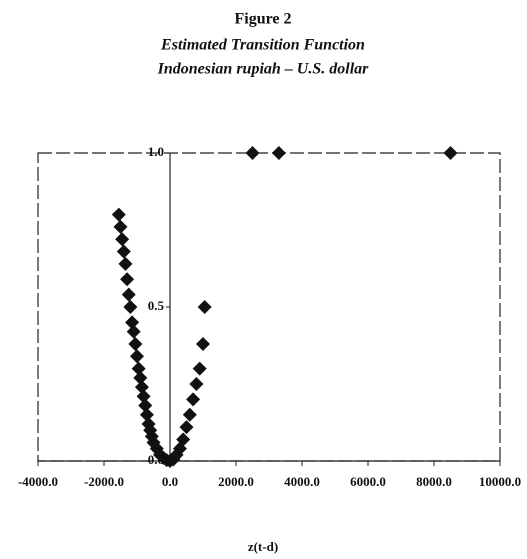 This screenshot has width=527, height=559. Describe the element at coordinates (434, 481) in the screenshot. I see `x-tick-label: 8000.0` at that location.